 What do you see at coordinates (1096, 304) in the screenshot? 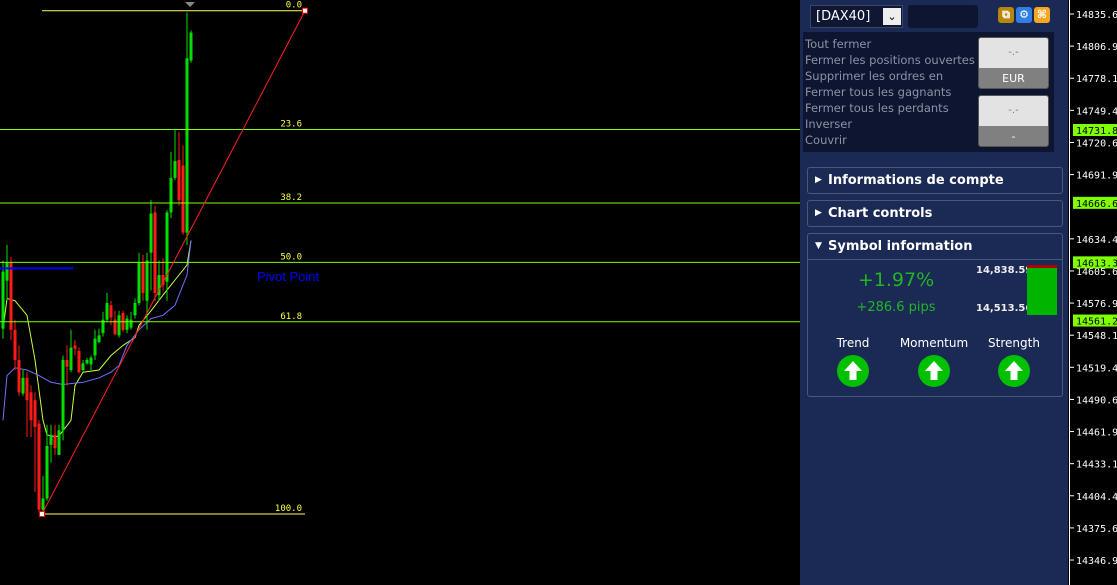
I see `price-tick-label: 14576.90` at bounding box center [1096, 304].